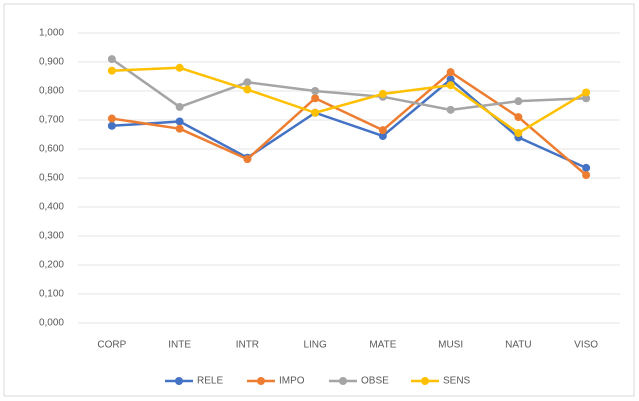  Describe the element at coordinates (457, 381) in the screenshot. I see `legend-label: SENS` at that location.